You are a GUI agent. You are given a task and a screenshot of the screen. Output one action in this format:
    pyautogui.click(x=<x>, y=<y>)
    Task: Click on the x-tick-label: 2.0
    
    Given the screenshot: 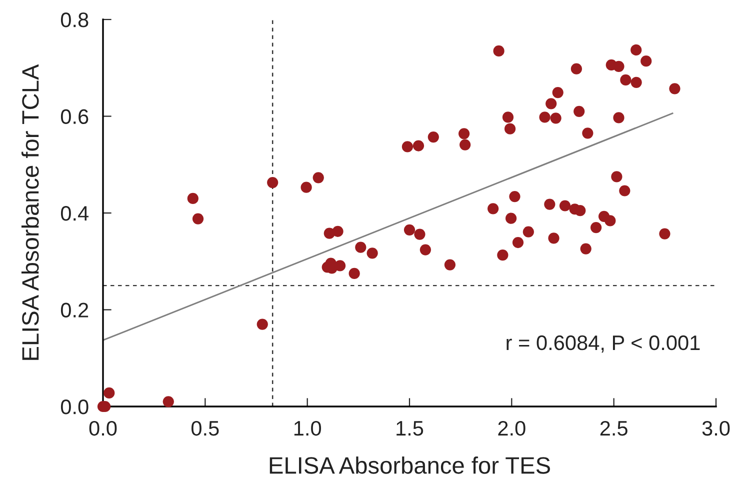 What is the action you would take?
    pyautogui.click(x=512, y=428)
    